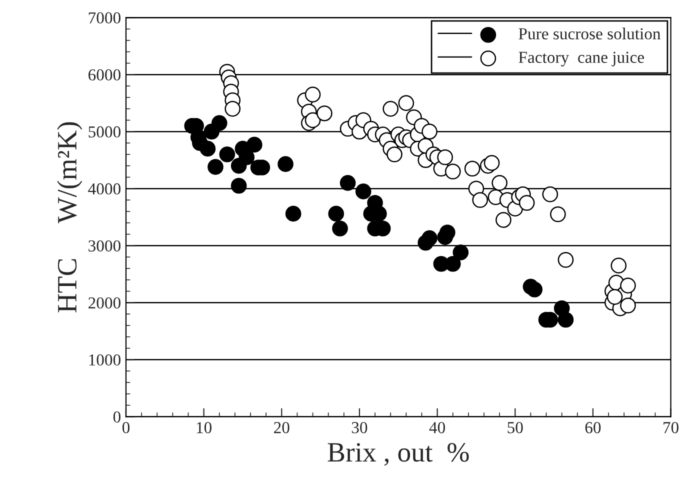 This screenshot has height=502, width=681. What do you see at coordinates (69, 217) in the screenshot?
I see `y-axis-title: HTC W/(m²K)` at bounding box center [69, 217].